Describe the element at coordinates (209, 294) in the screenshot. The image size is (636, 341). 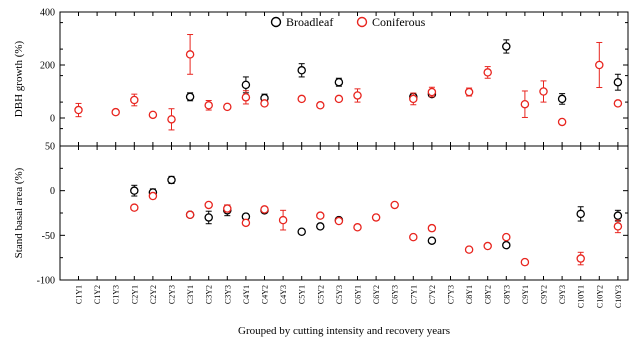
I see `x-tick-label: C3Y2` at that location.